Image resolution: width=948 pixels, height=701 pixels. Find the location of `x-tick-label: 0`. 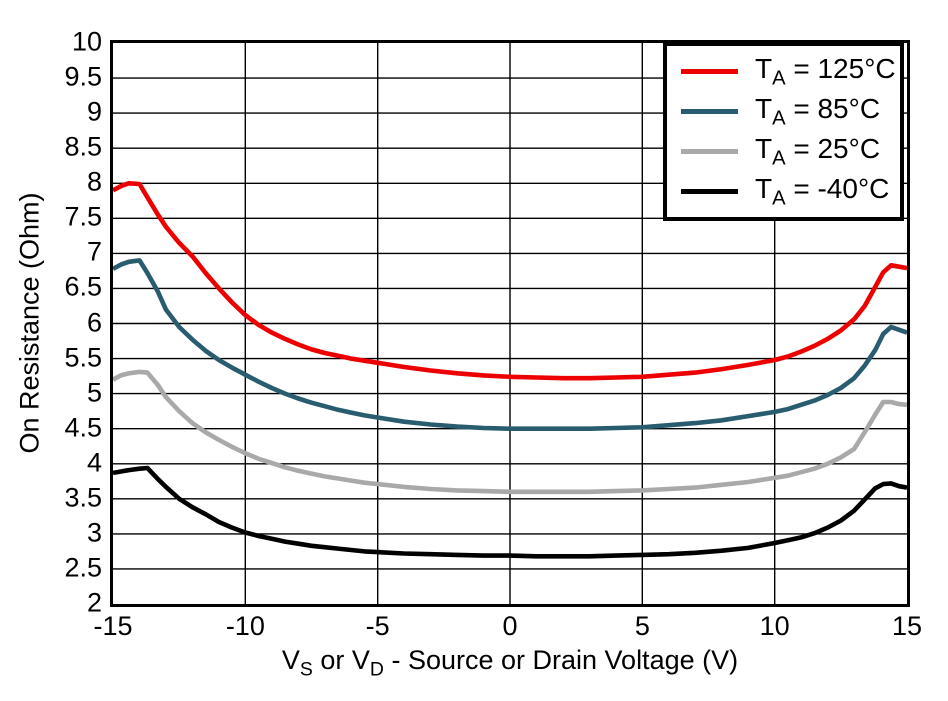

x-tick-label: 0 is located at coordinates (510, 626).